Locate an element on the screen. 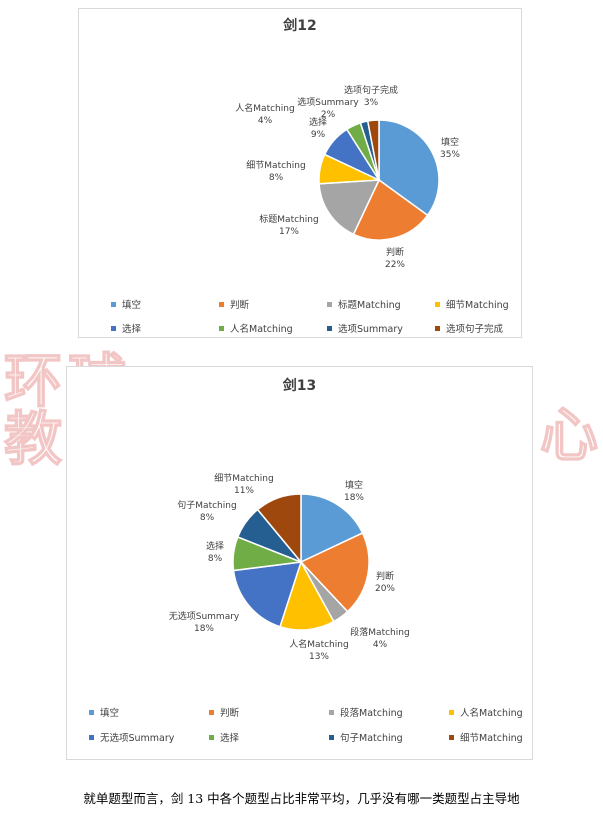 The height and width of the screenshot is (818, 603). slice-percent-label: 11% is located at coordinates (244, 491).